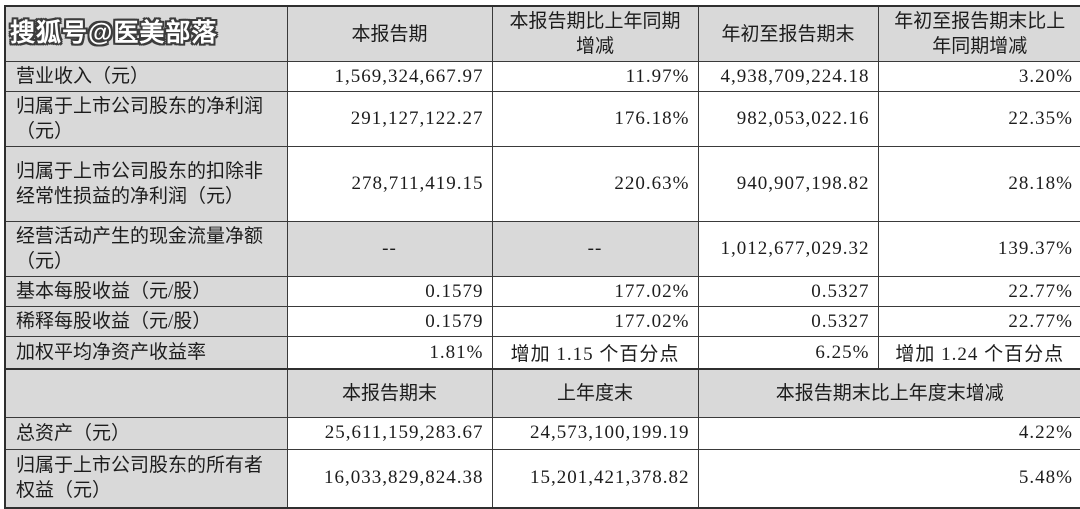 This screenshot has height=509, width=1080. Describe the element at coordinates (146, 433) in the screenshot. I see `row-label-total-assets: 总资产（元）` at that location.